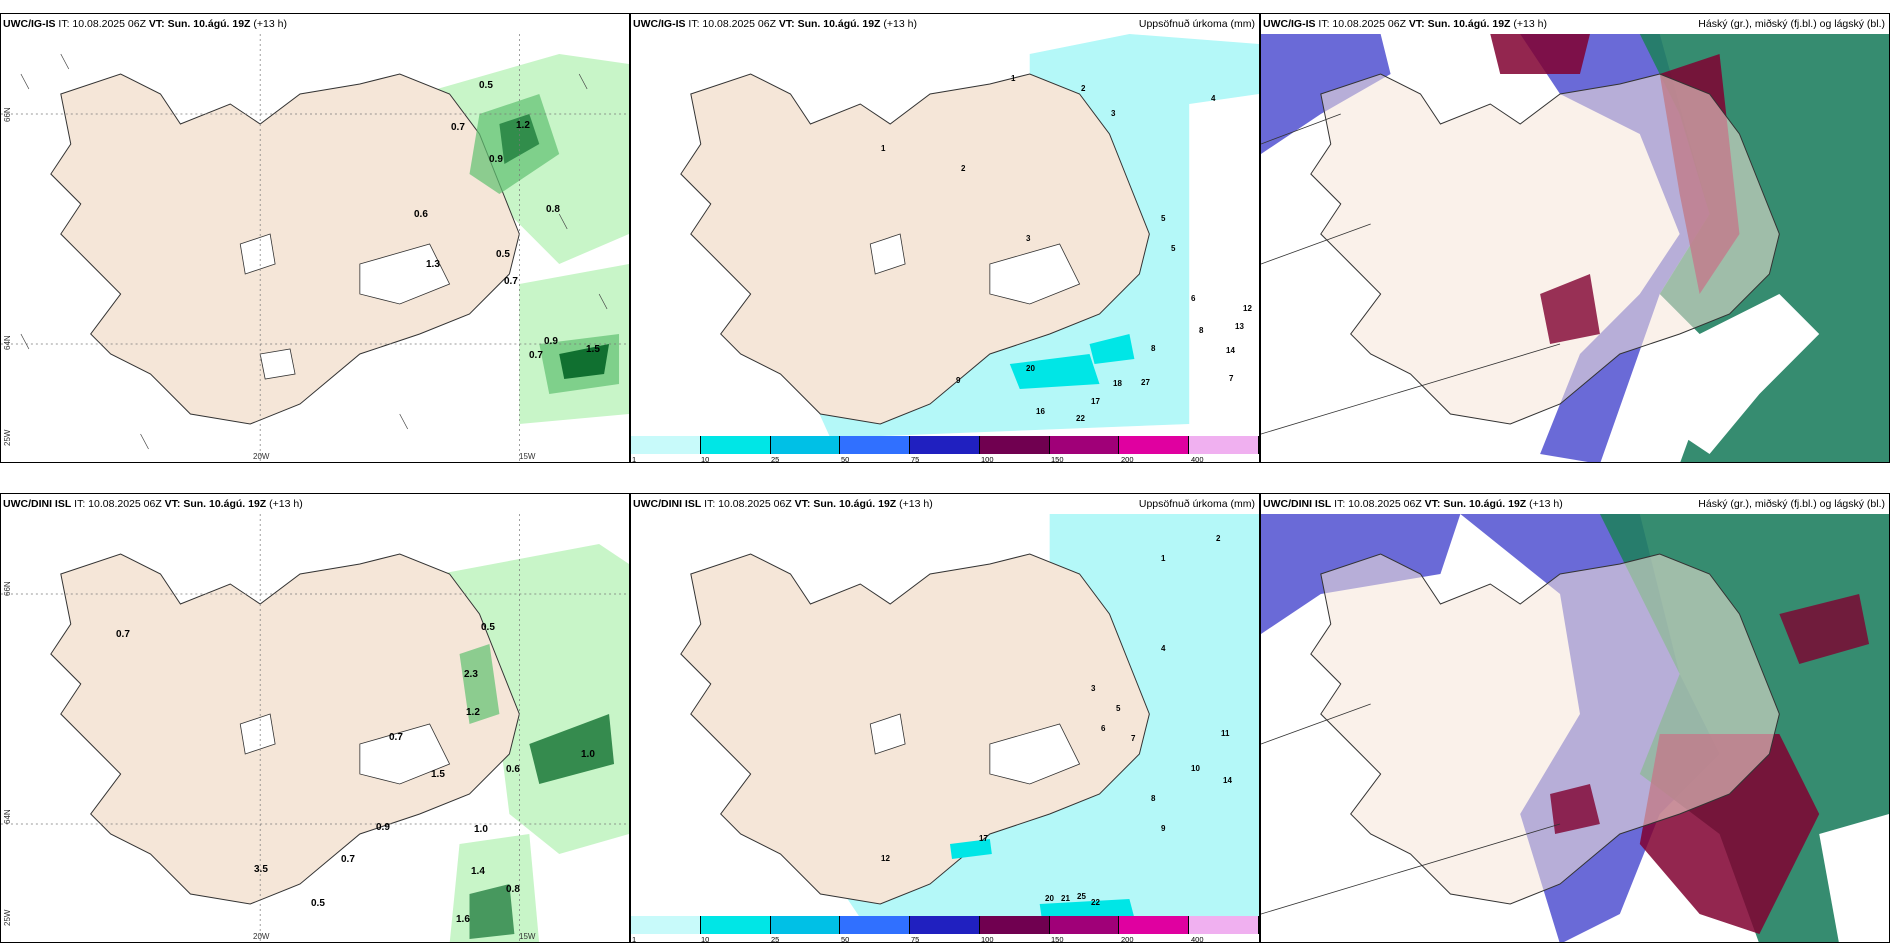 The width and height of the screenshot is (1900, 950). Describe the element at coordinates (1030, 368) in the screenshot. I see `precip-label: 20` at that location.